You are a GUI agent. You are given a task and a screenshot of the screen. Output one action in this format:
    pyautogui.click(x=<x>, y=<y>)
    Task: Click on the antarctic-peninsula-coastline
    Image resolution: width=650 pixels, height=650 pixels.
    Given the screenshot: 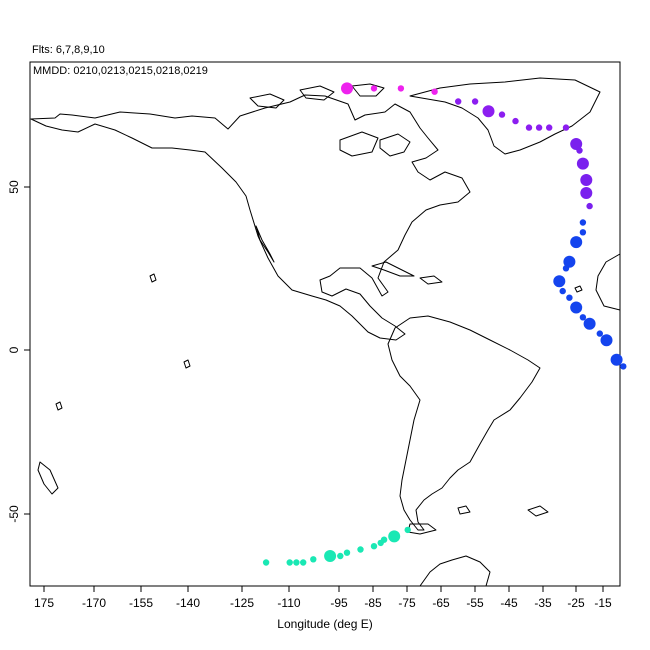 What is the action you would take?
    pyautogui.click(x=455, y=571)
    